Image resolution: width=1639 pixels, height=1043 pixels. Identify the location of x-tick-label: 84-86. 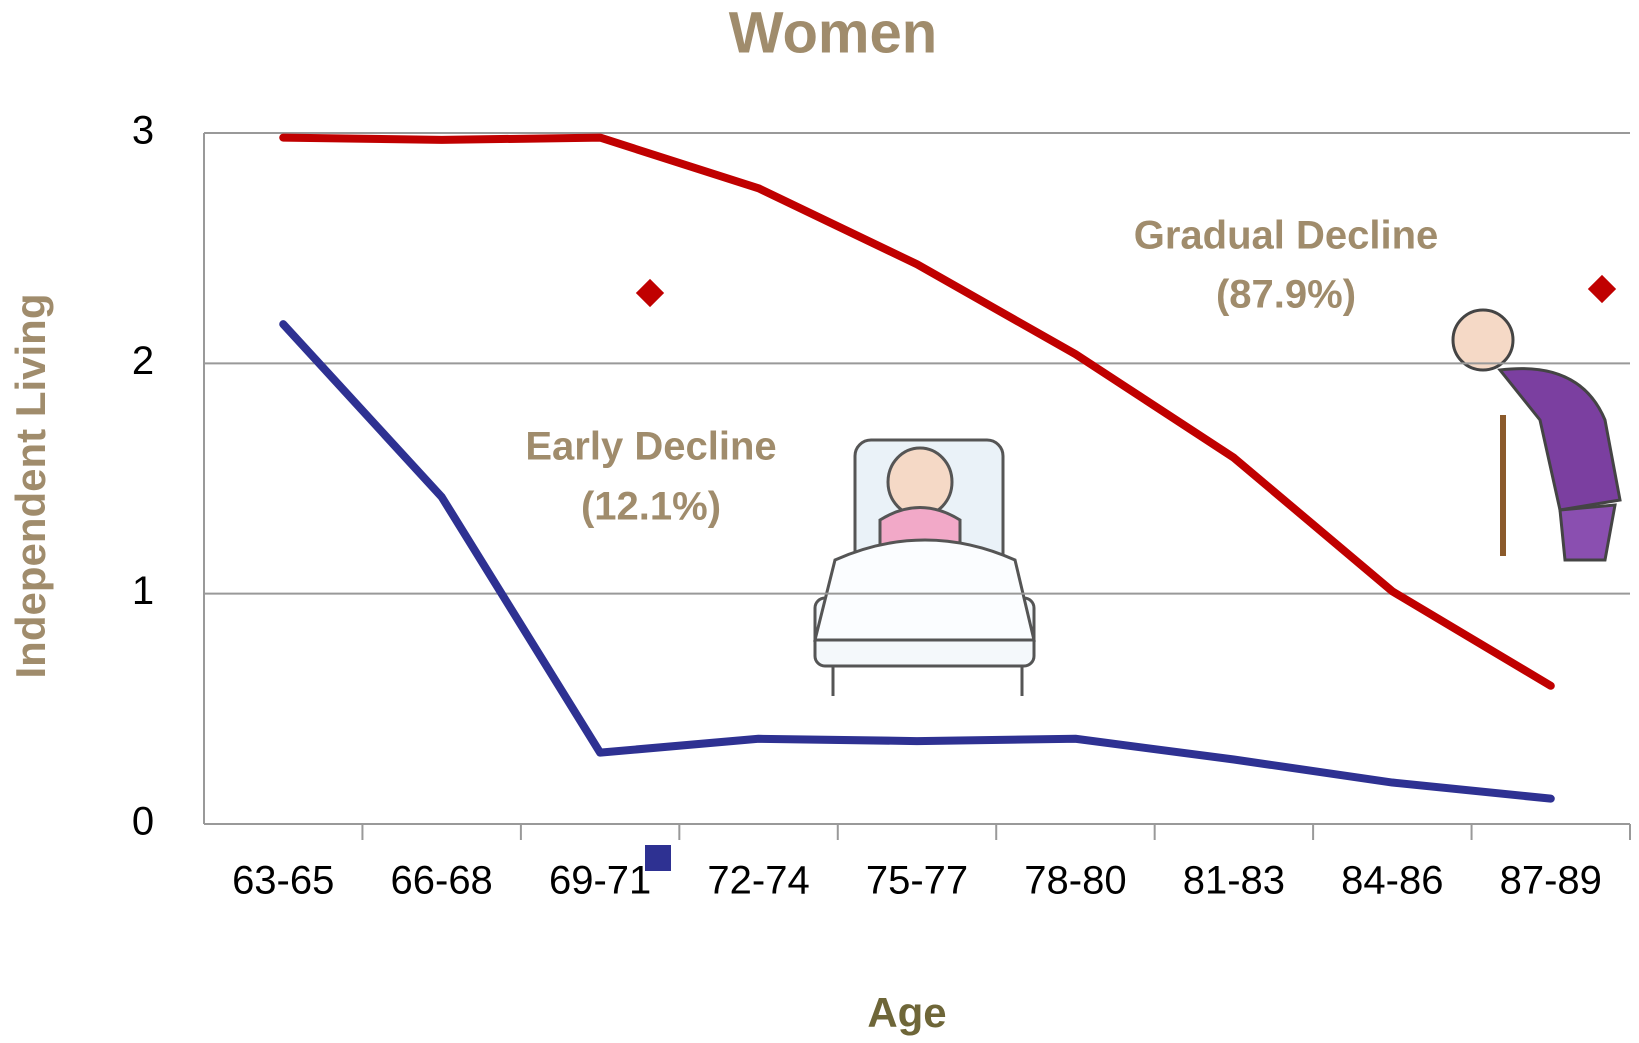
(1392, 881).